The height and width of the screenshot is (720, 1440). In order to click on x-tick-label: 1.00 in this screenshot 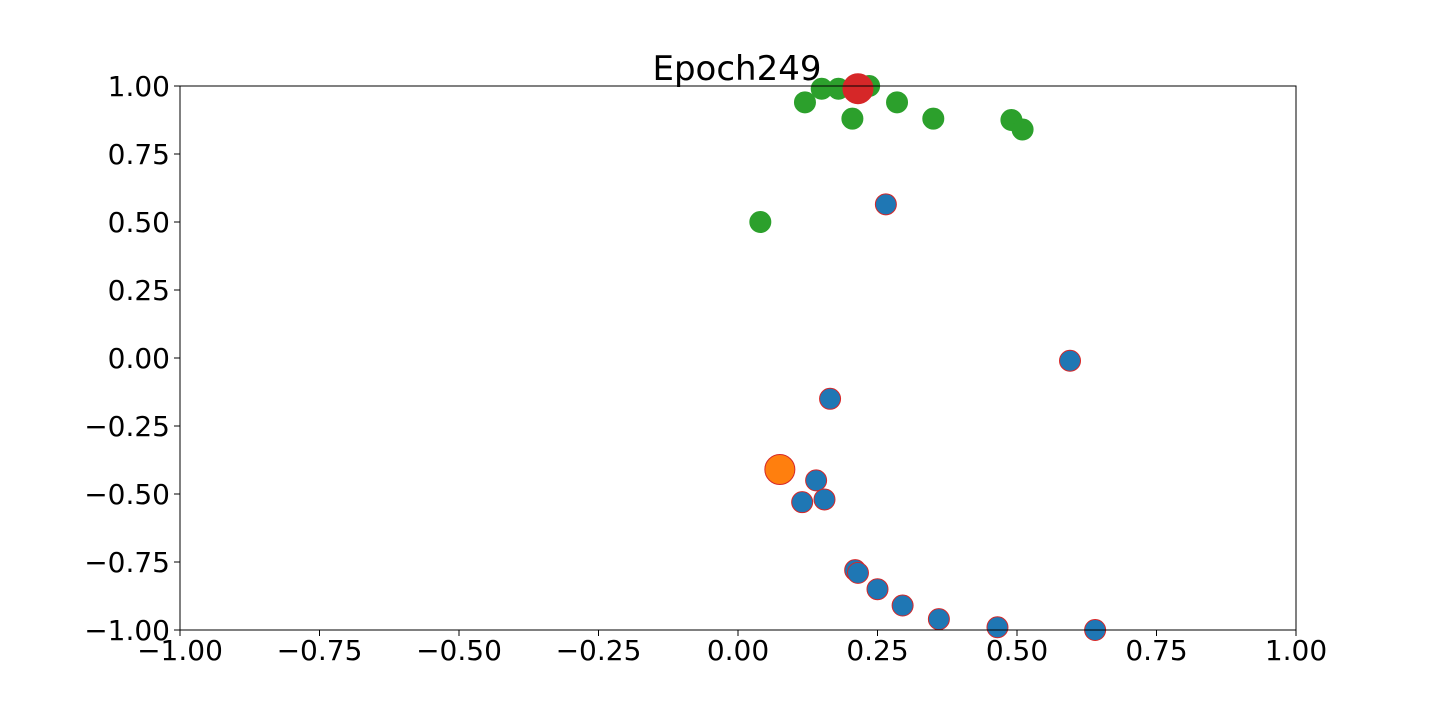, I will do `click(1296, 650)`.